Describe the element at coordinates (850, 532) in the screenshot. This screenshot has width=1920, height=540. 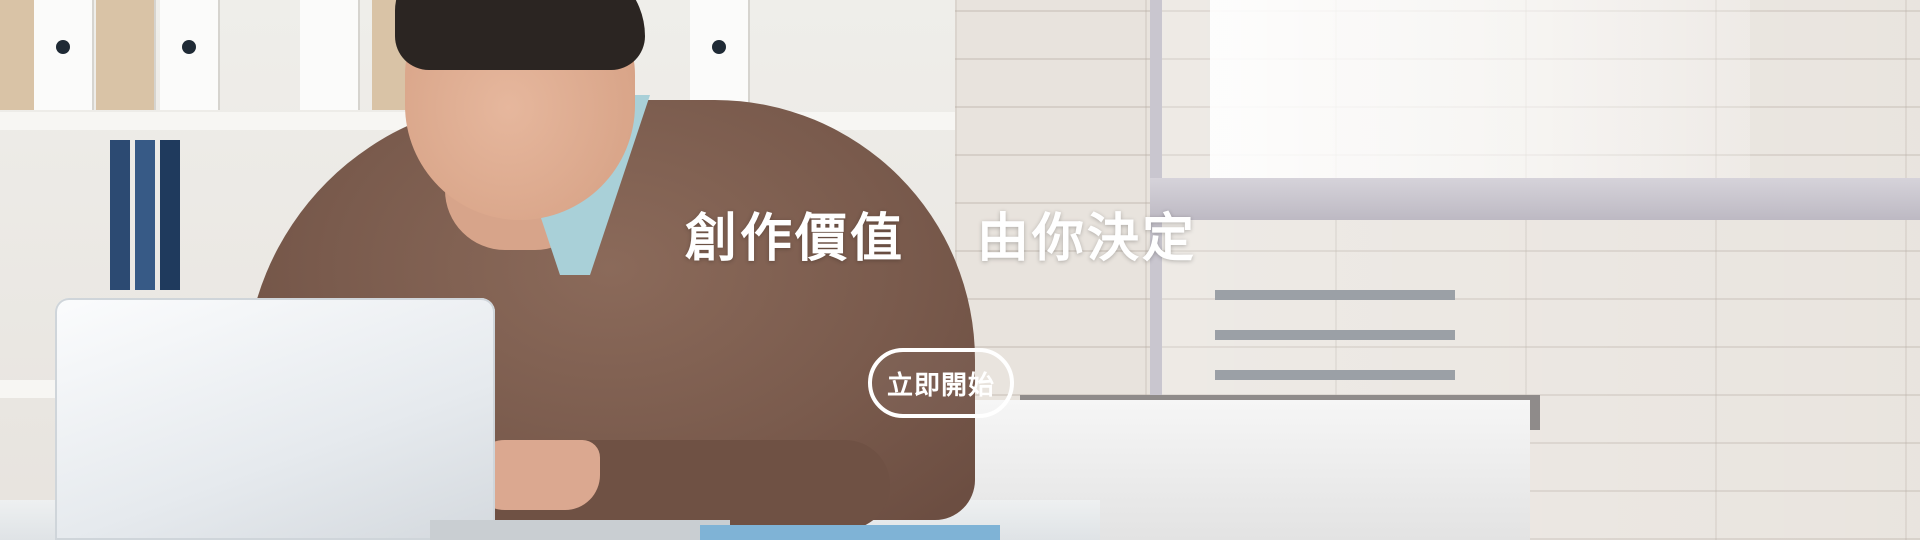
I see `notebook` at that location.